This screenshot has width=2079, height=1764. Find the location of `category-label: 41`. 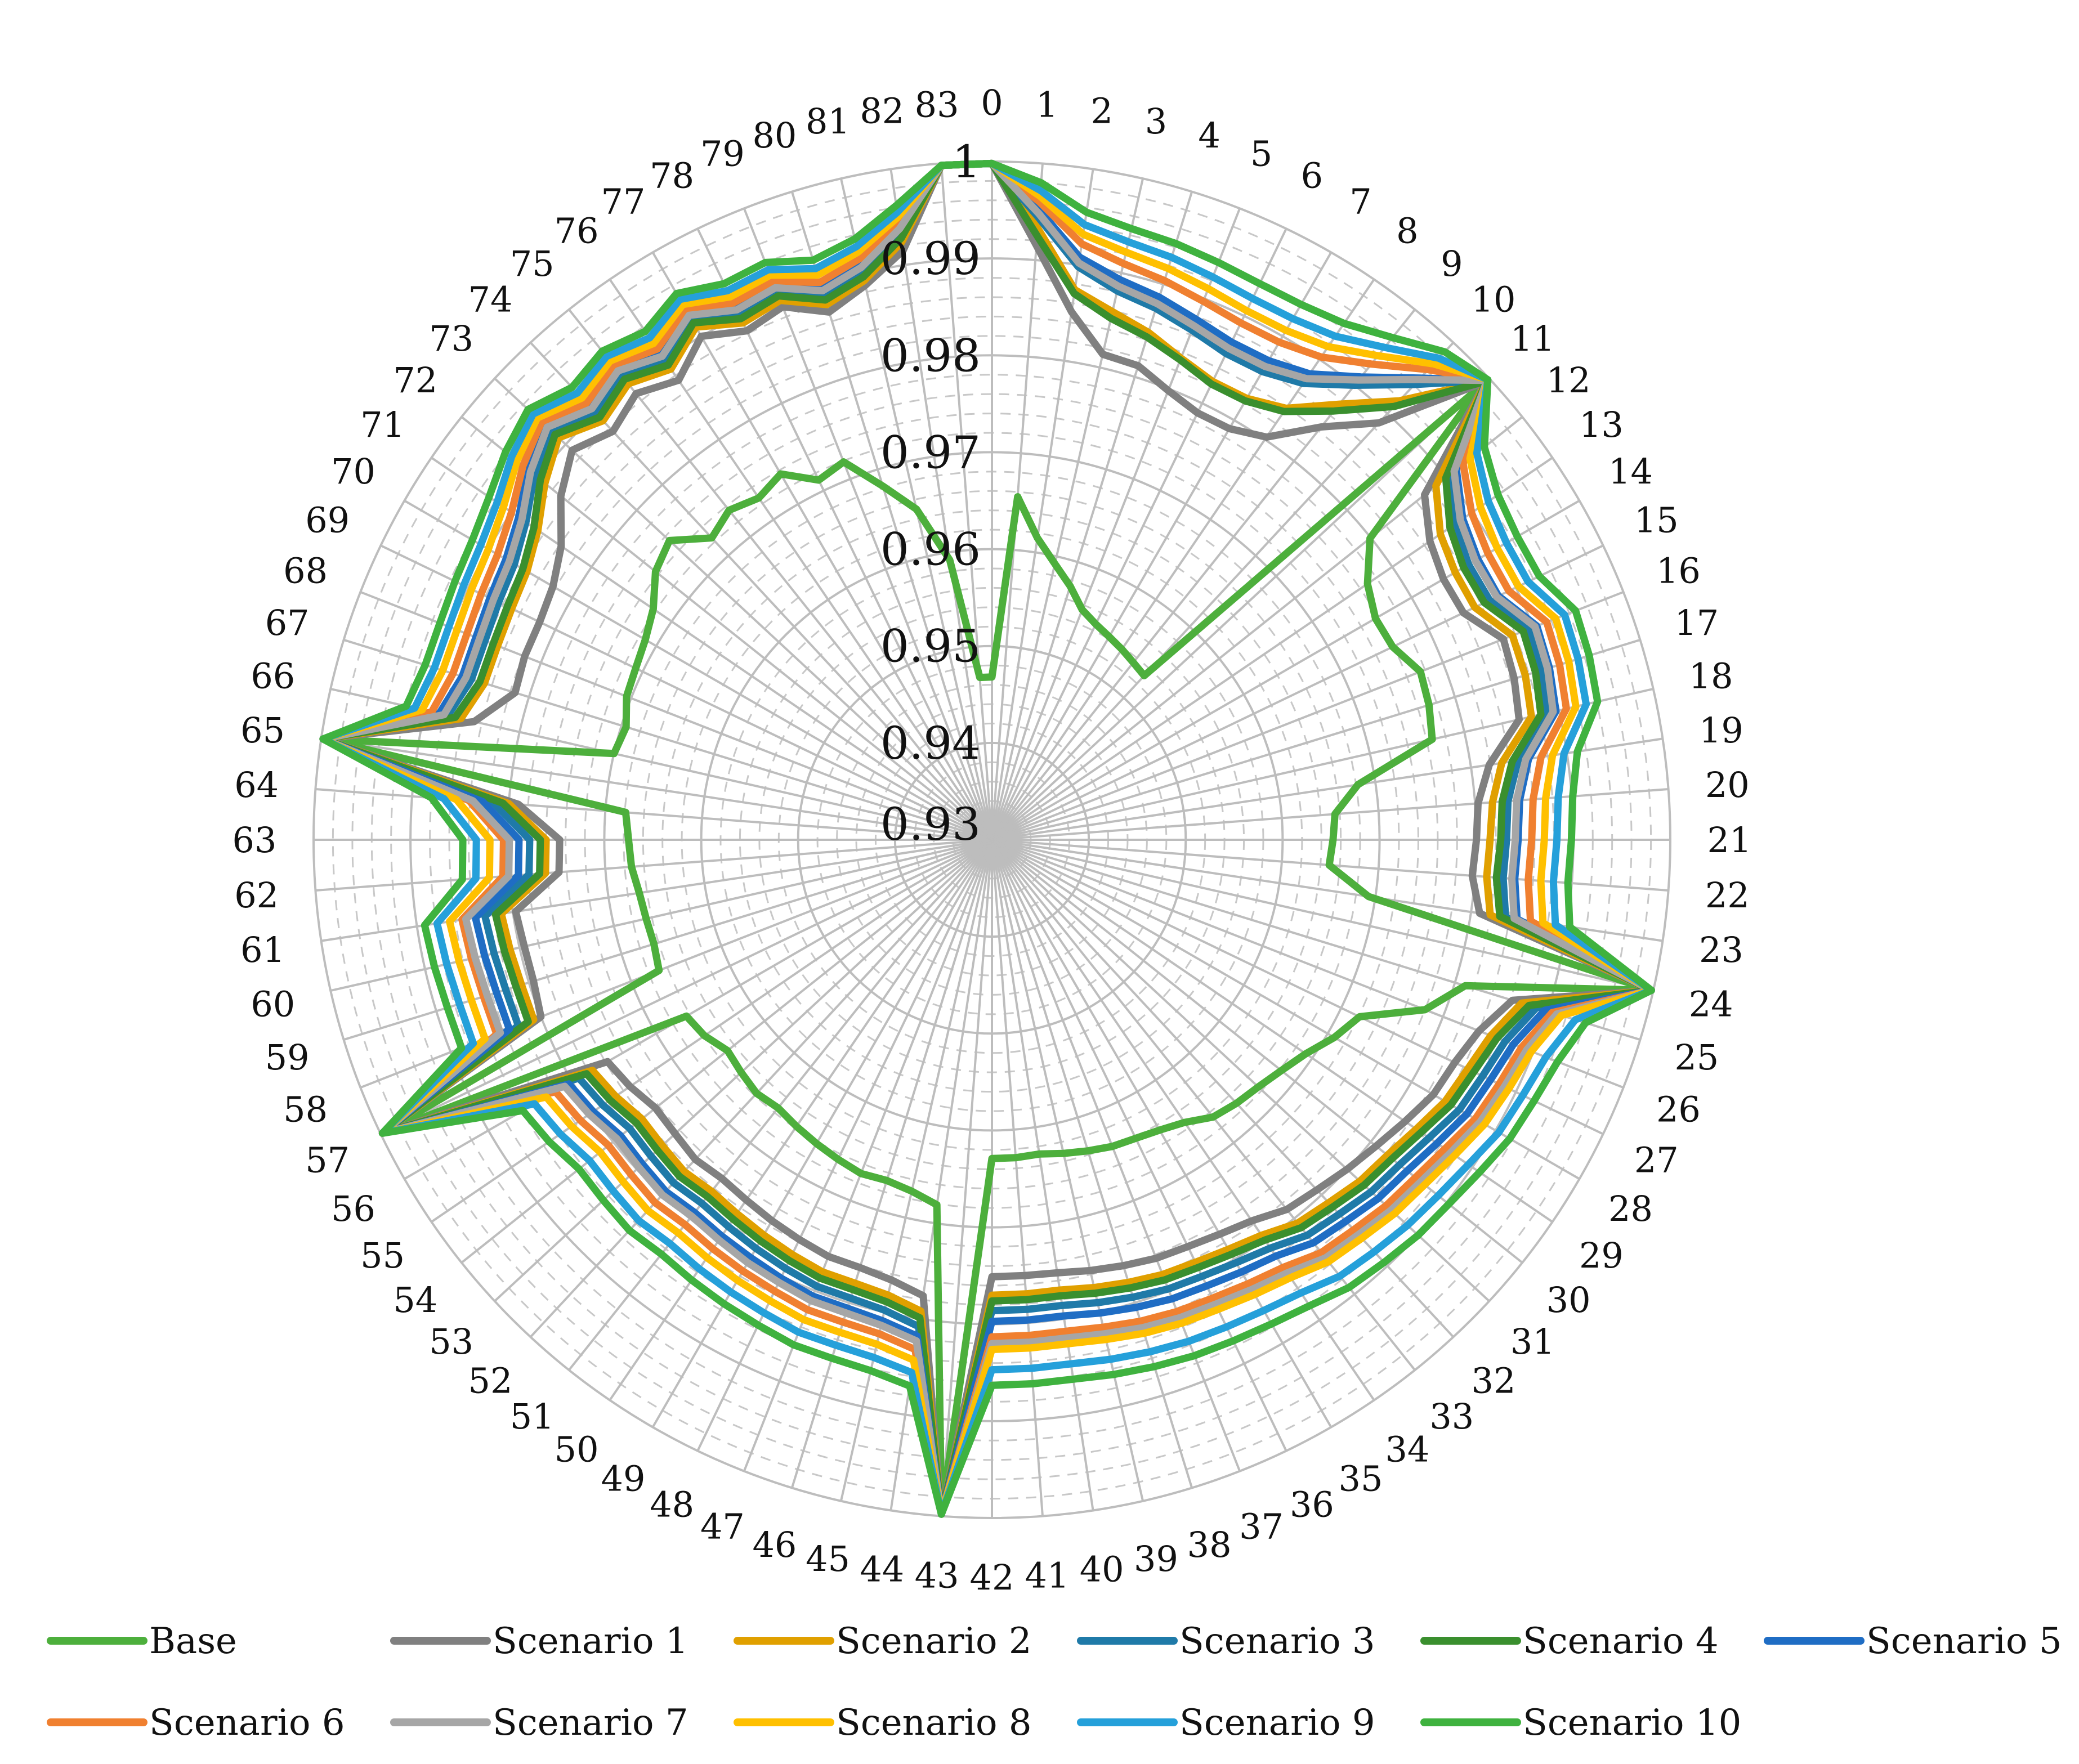

category-label: 41 is located at coordinates (1047, 1575).